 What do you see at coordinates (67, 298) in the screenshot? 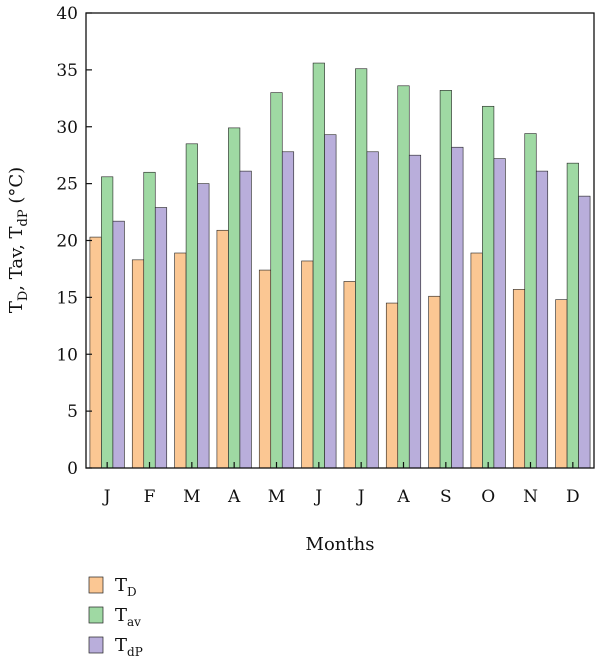
I see `y-tick-label: 15` at bounding box center [67, 298].